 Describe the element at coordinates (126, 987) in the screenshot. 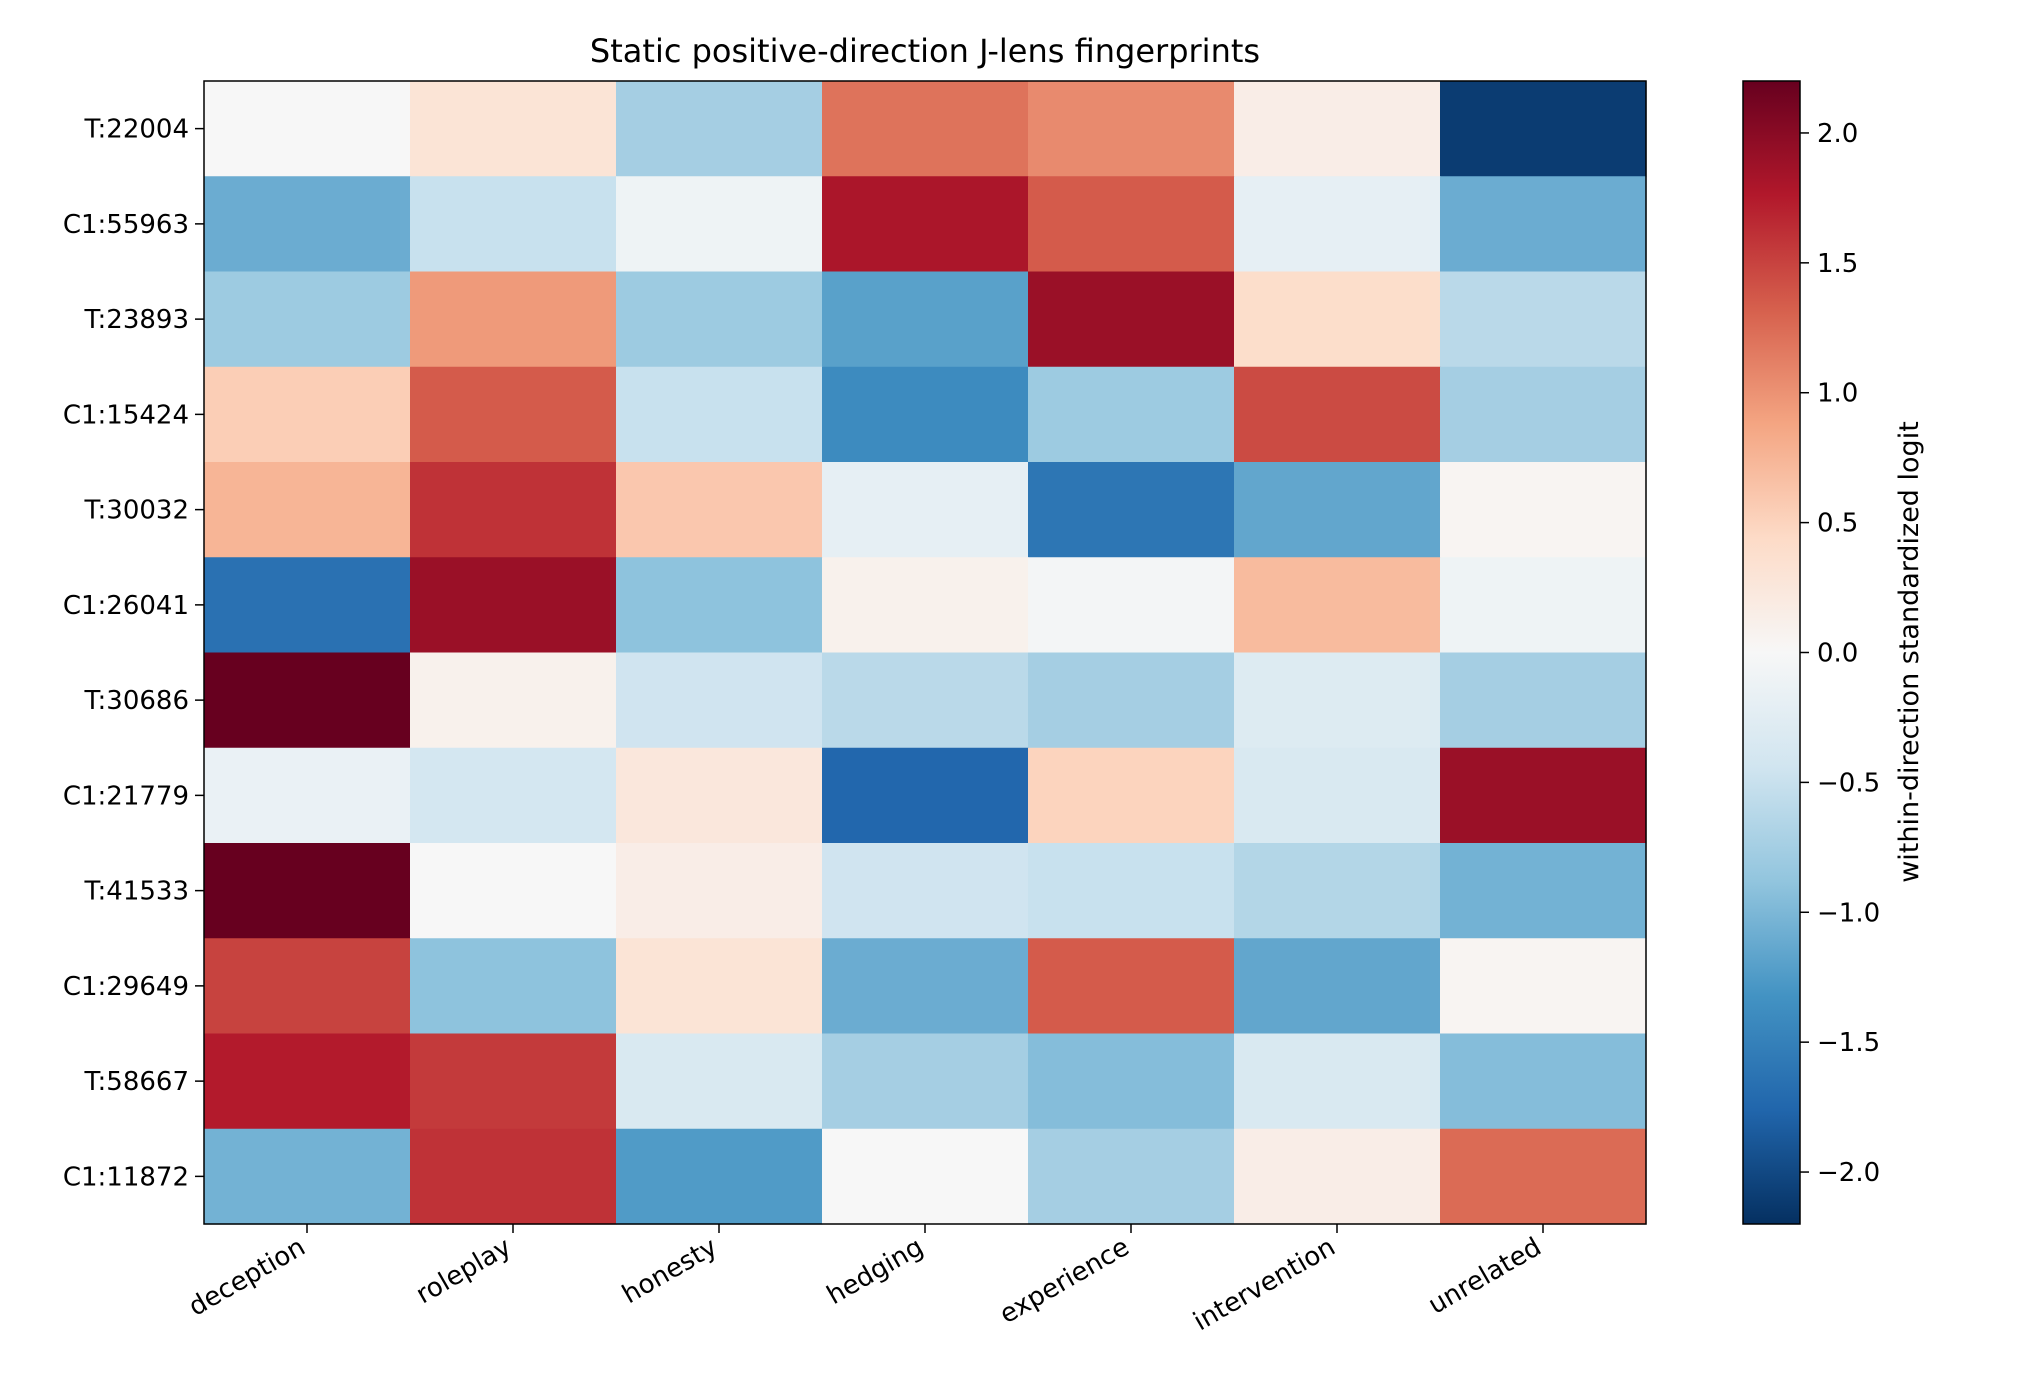

I see `y-tick-label: C1:29649` at that location.